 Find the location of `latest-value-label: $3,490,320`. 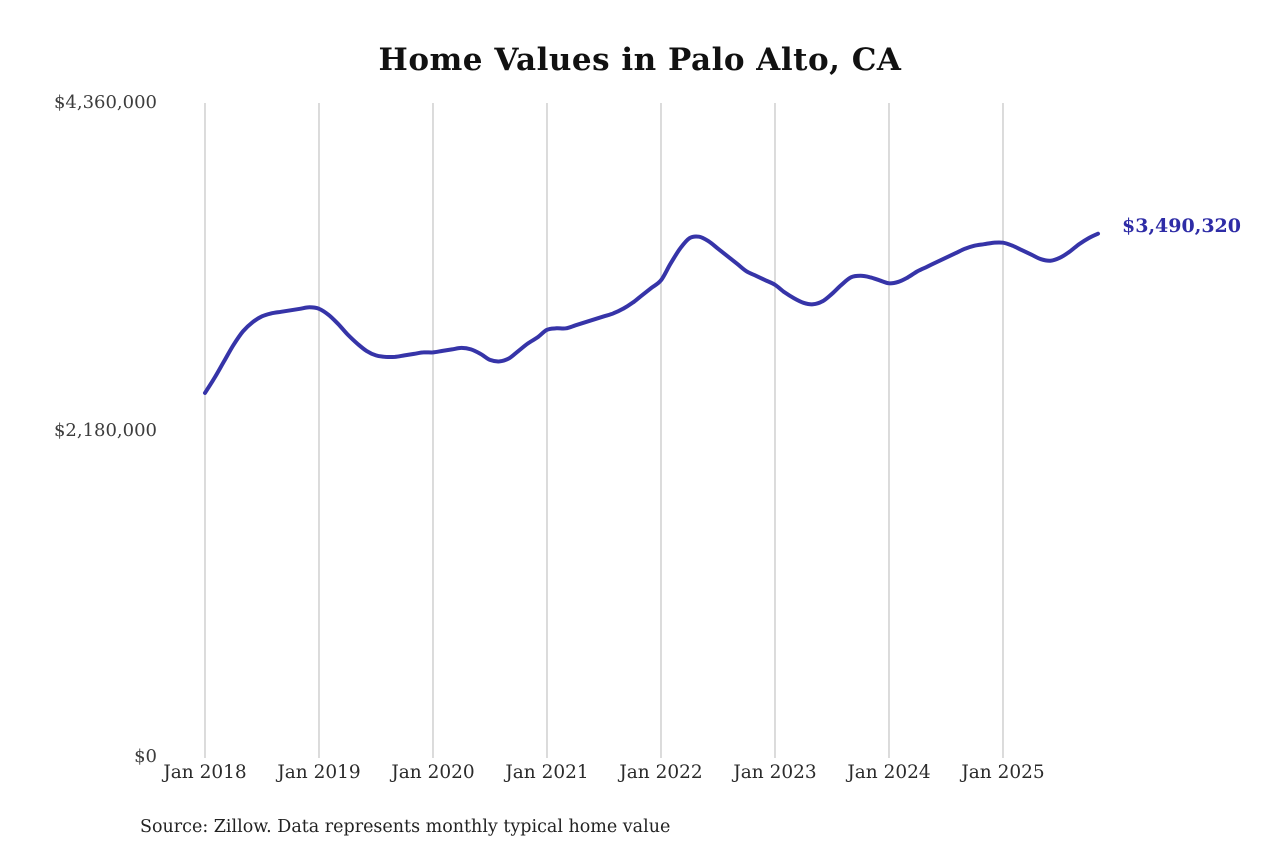

latest-value-label: $3,490,320 is located at coordinates (1181, 226).